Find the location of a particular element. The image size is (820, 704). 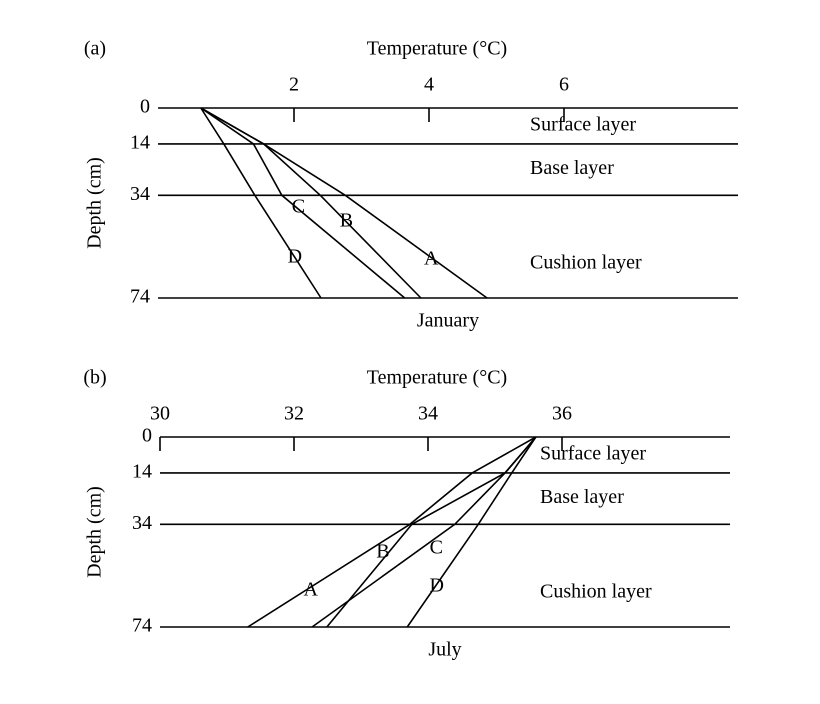

panel-label: (a) is located at coordinates (95, 49).